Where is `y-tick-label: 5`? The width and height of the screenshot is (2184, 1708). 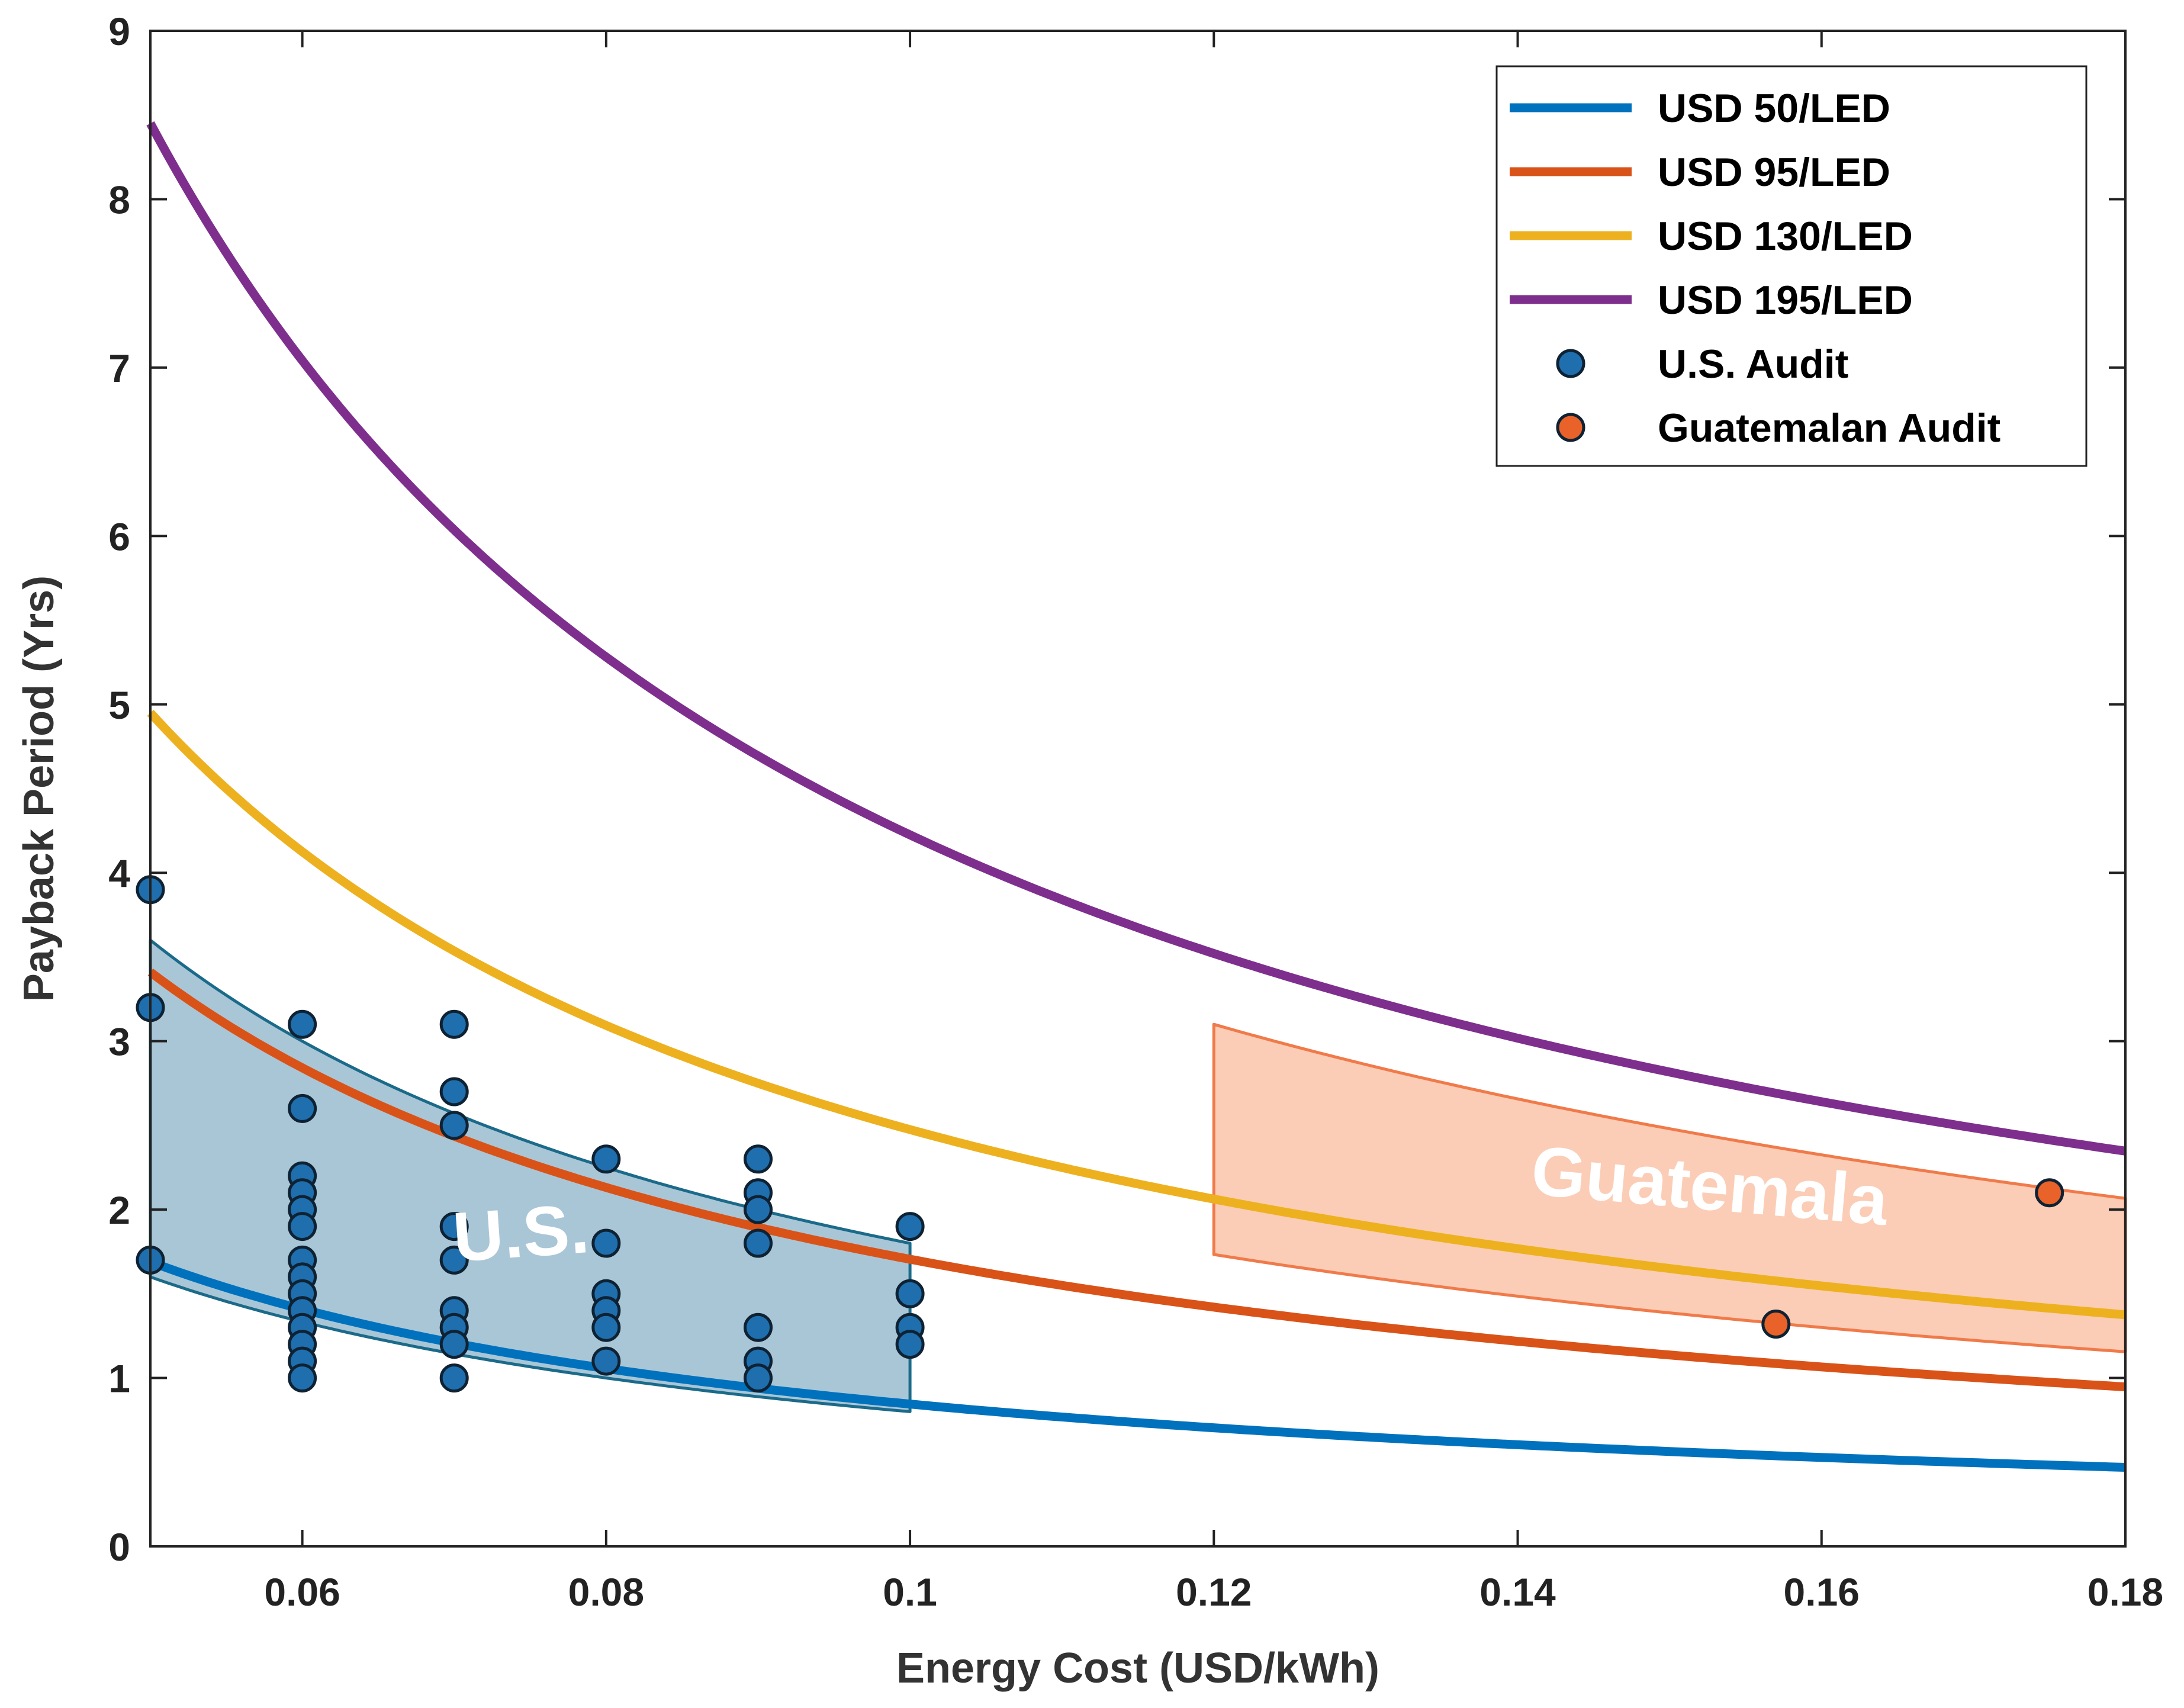
y-tick-label: 5 is located at coordinates (119, 705).